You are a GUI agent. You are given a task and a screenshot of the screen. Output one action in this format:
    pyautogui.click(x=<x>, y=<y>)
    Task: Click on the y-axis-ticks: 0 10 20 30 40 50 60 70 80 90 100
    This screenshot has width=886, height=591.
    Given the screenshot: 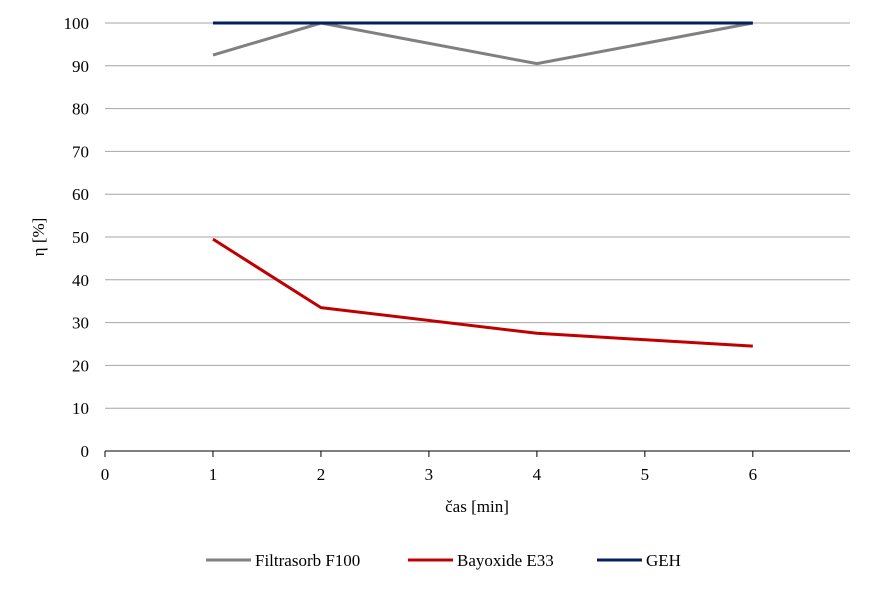 What is the action you would take?
    pyautogui.click(x=77, y=237)
    